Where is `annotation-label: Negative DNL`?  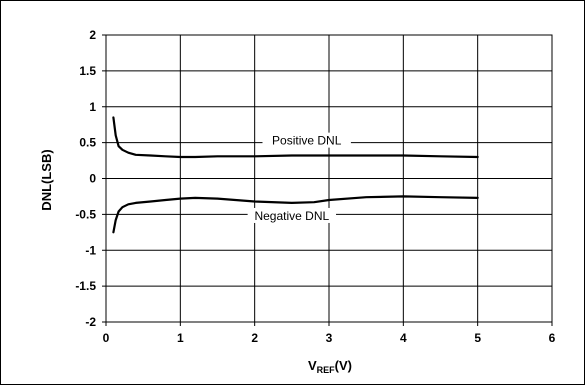
annotation-label: Negative DNL is located at coordinates (291, 216).